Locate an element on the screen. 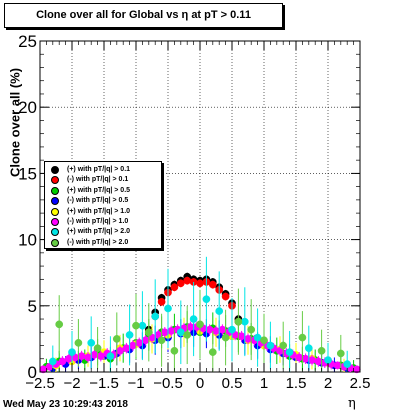  legend-entry: (-) with pT/|q| > 2.0 is located at coordinates (103, 243).